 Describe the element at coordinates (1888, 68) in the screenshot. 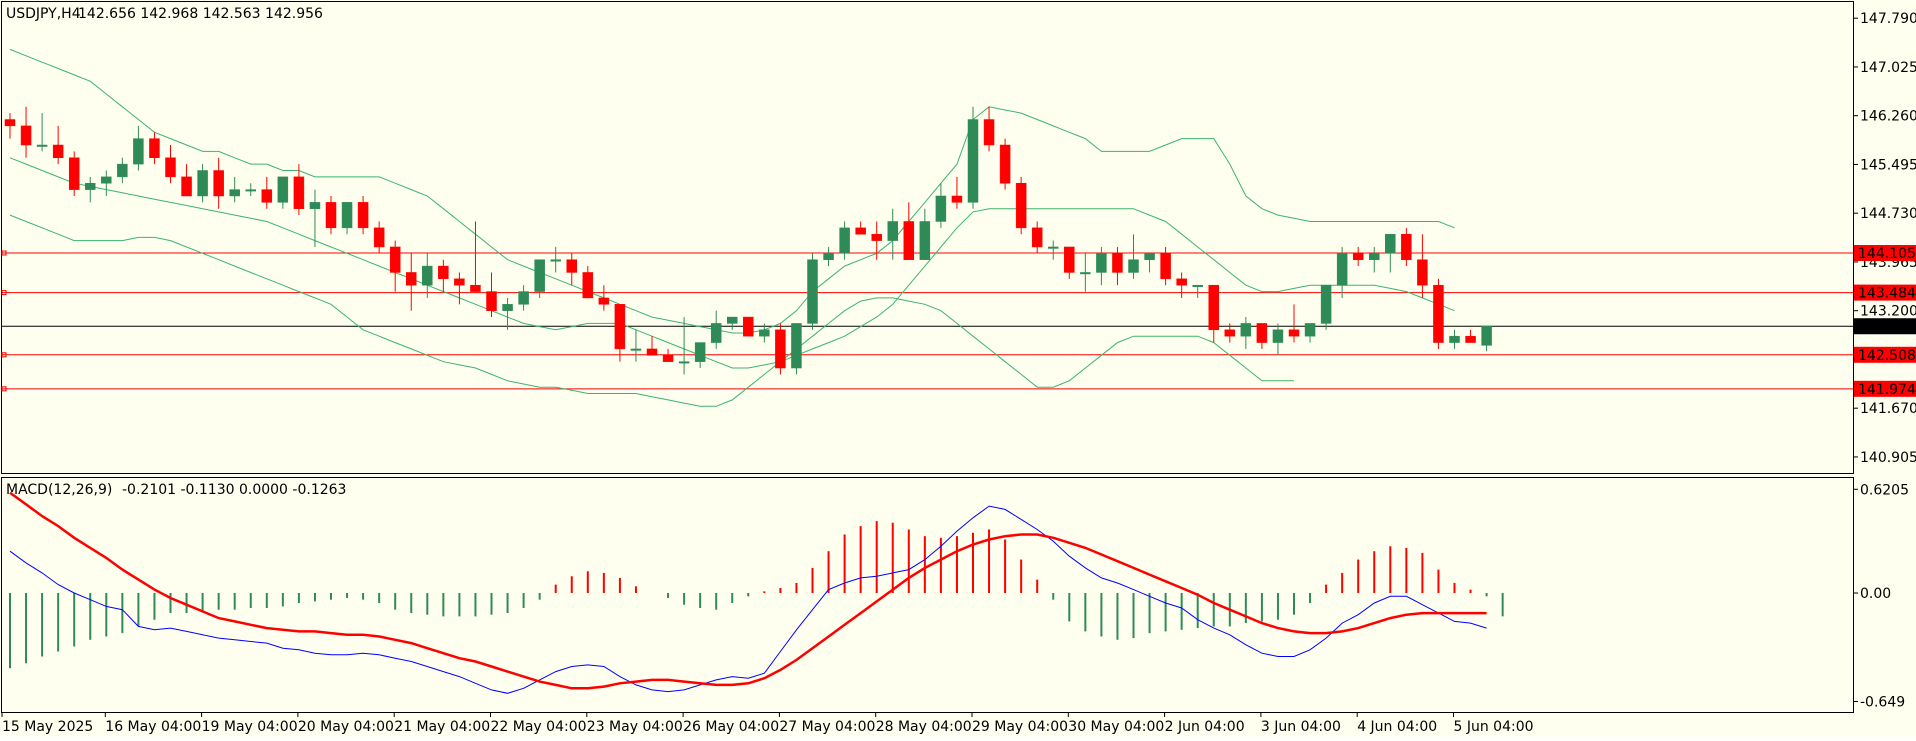

I see `price-tick-label: 147.025` at that location.